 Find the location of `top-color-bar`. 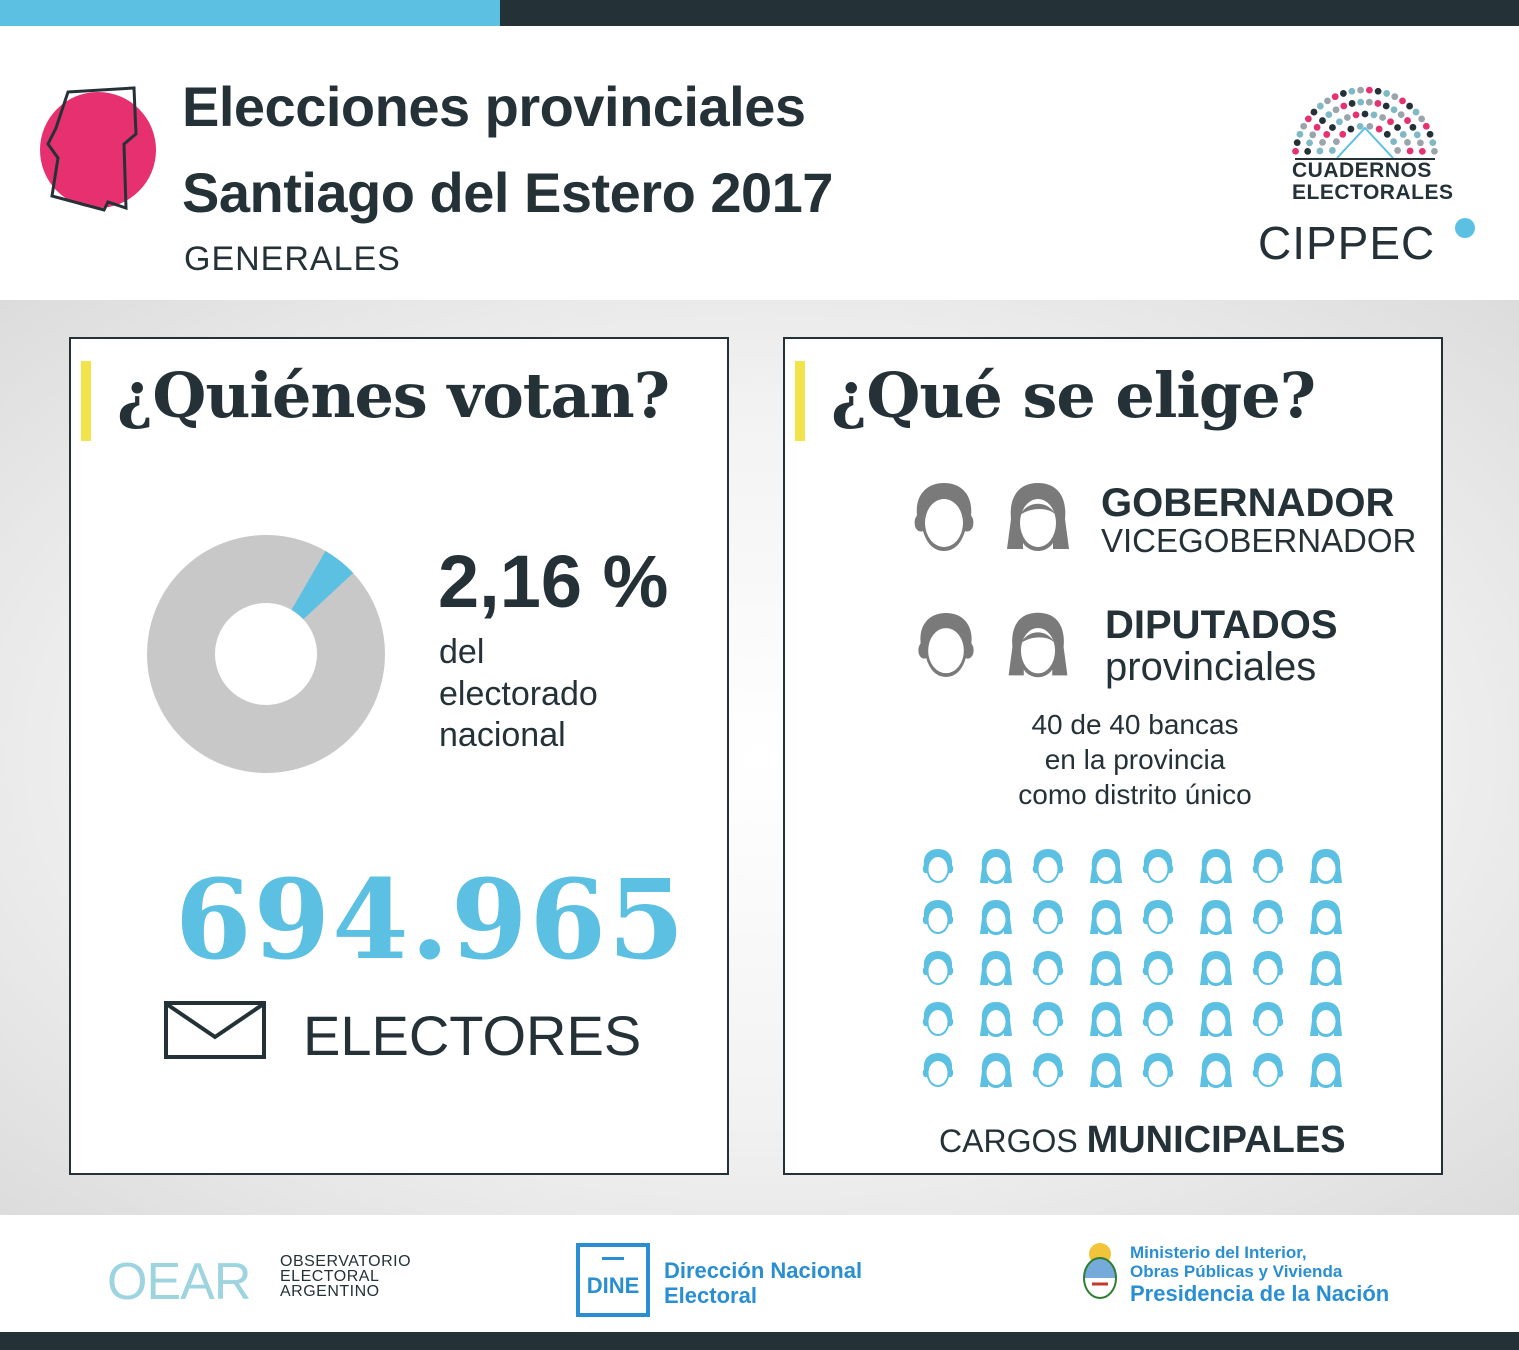

top-color-bar is located at coordinates (759, 13).